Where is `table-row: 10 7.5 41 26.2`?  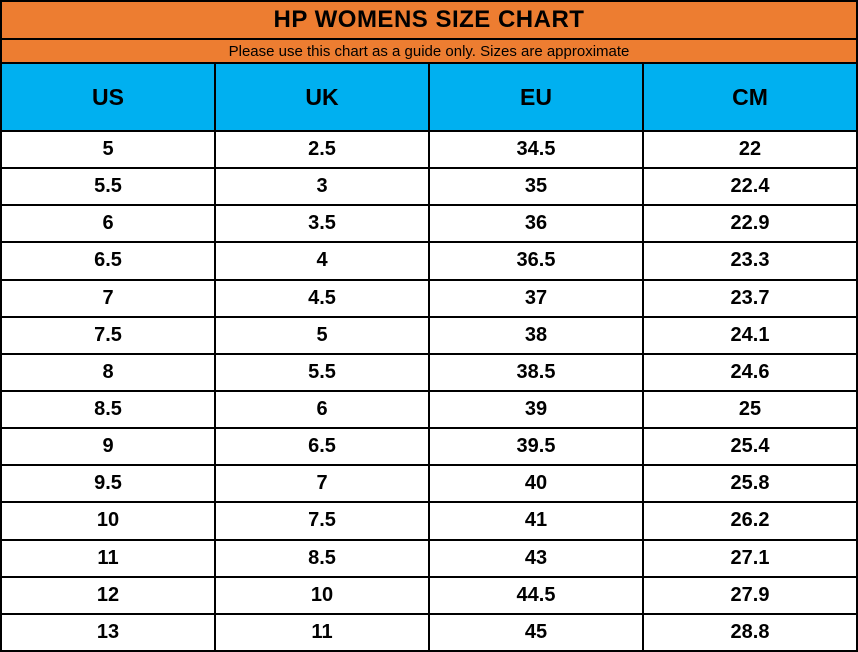 table-row: 10 7.5 41 26.2 is located at coordinates (429, 521).